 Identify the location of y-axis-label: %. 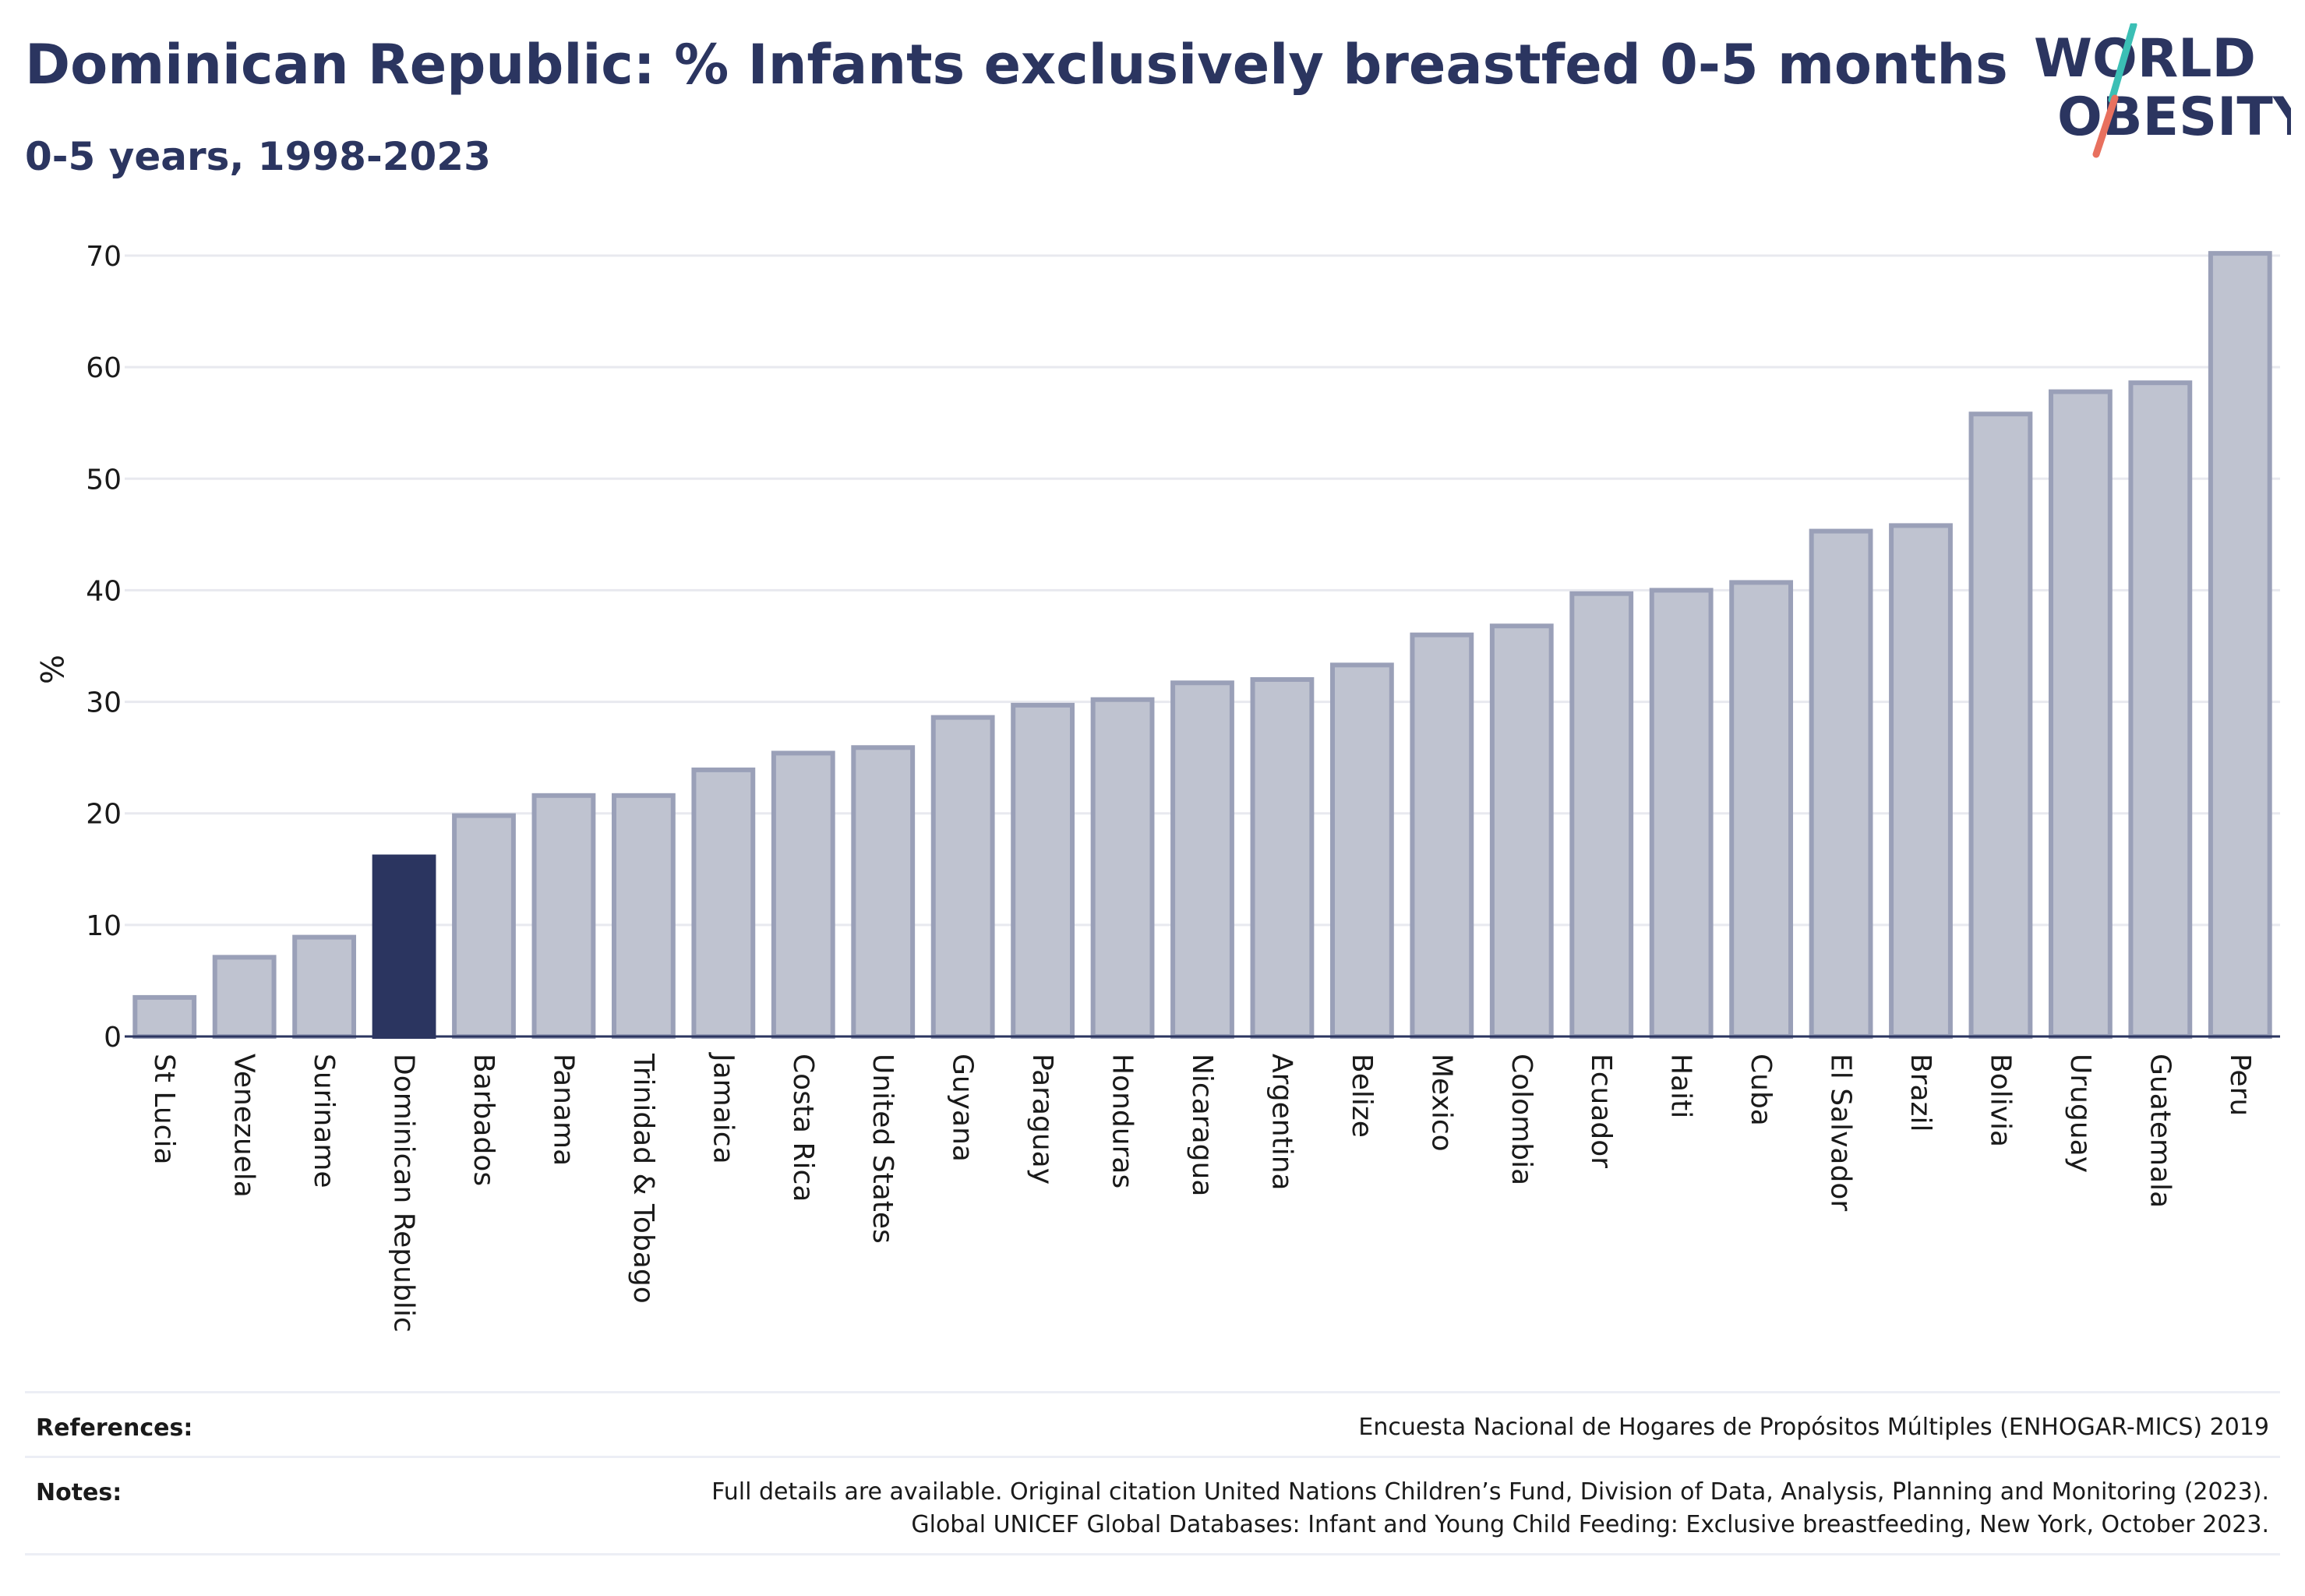
(51, 669).